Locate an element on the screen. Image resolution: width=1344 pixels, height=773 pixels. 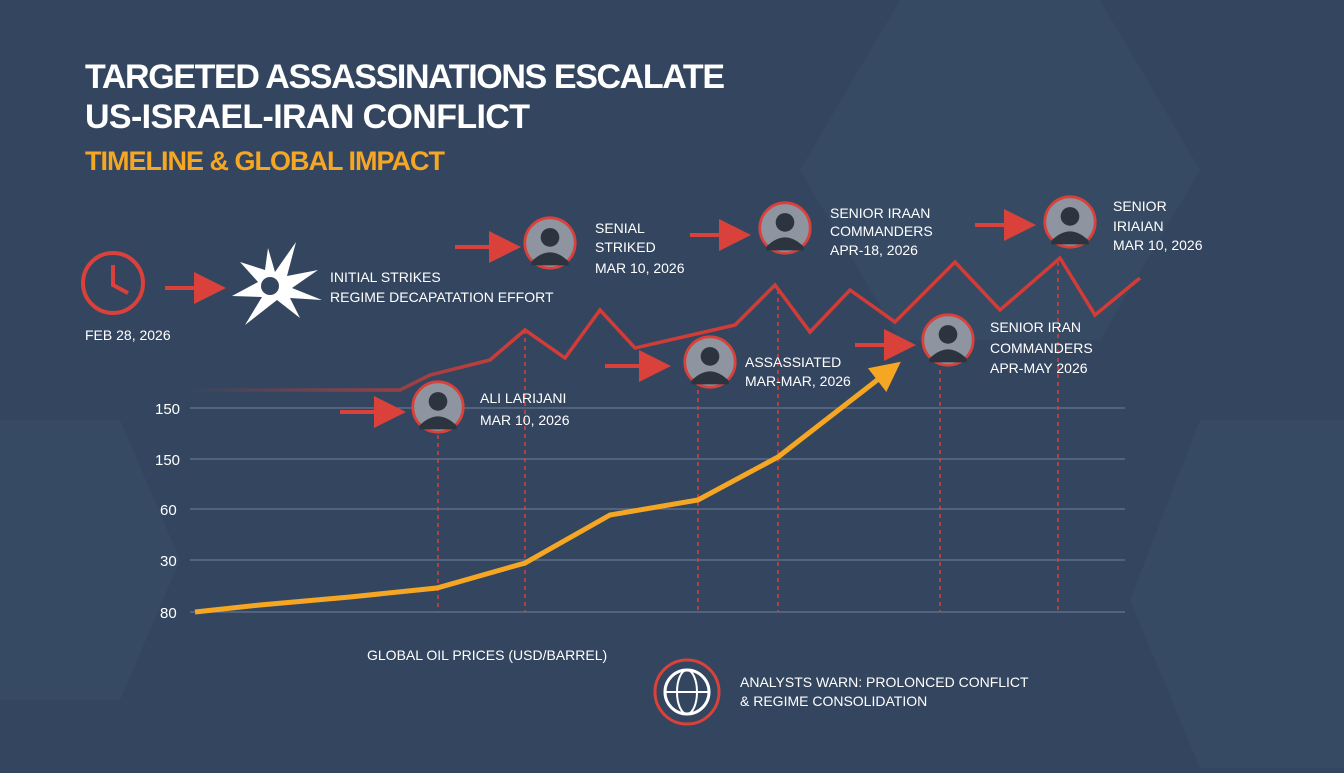
tension-line is located at coordinates (666, 323).